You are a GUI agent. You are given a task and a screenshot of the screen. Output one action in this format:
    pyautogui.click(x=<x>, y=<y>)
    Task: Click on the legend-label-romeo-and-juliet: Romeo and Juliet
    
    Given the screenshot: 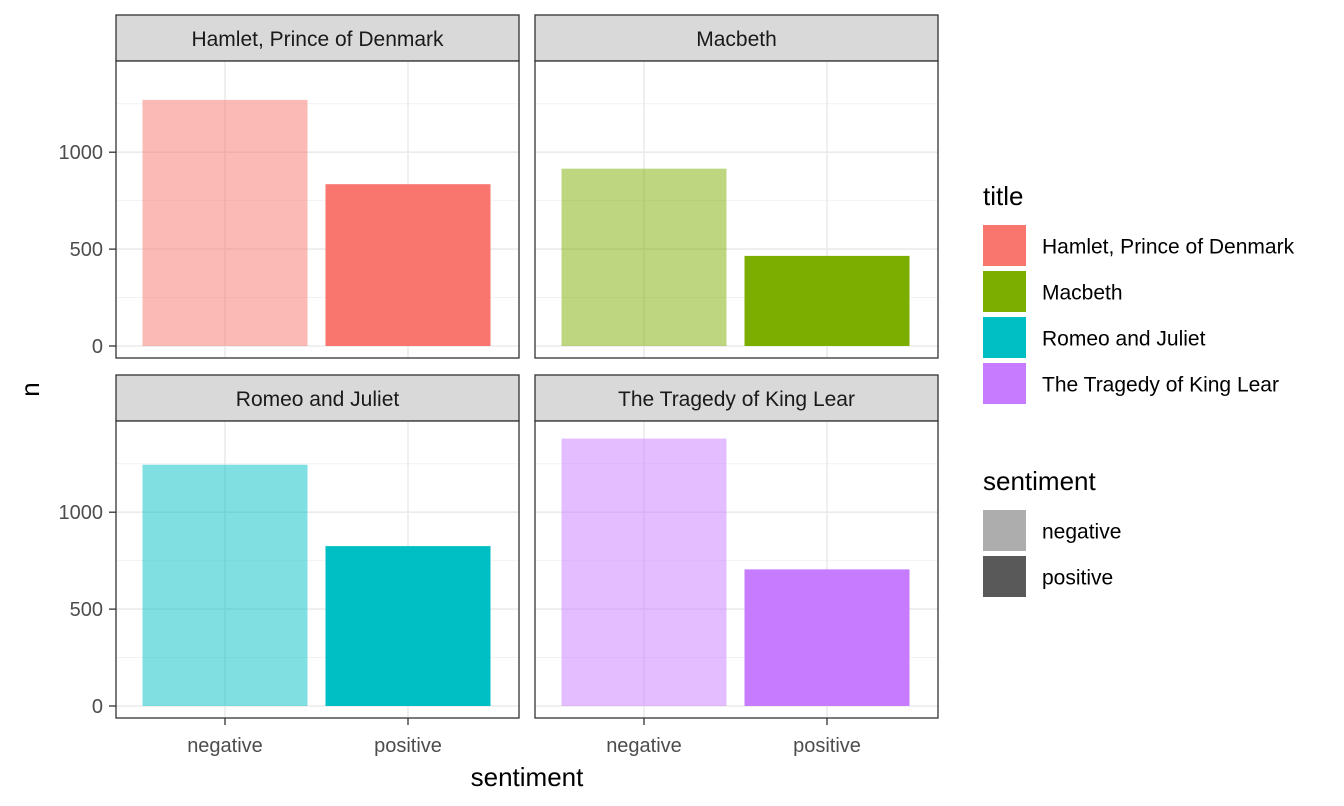 What is the action you would take?
    pyautogui.click(x=1124, y=339)
    